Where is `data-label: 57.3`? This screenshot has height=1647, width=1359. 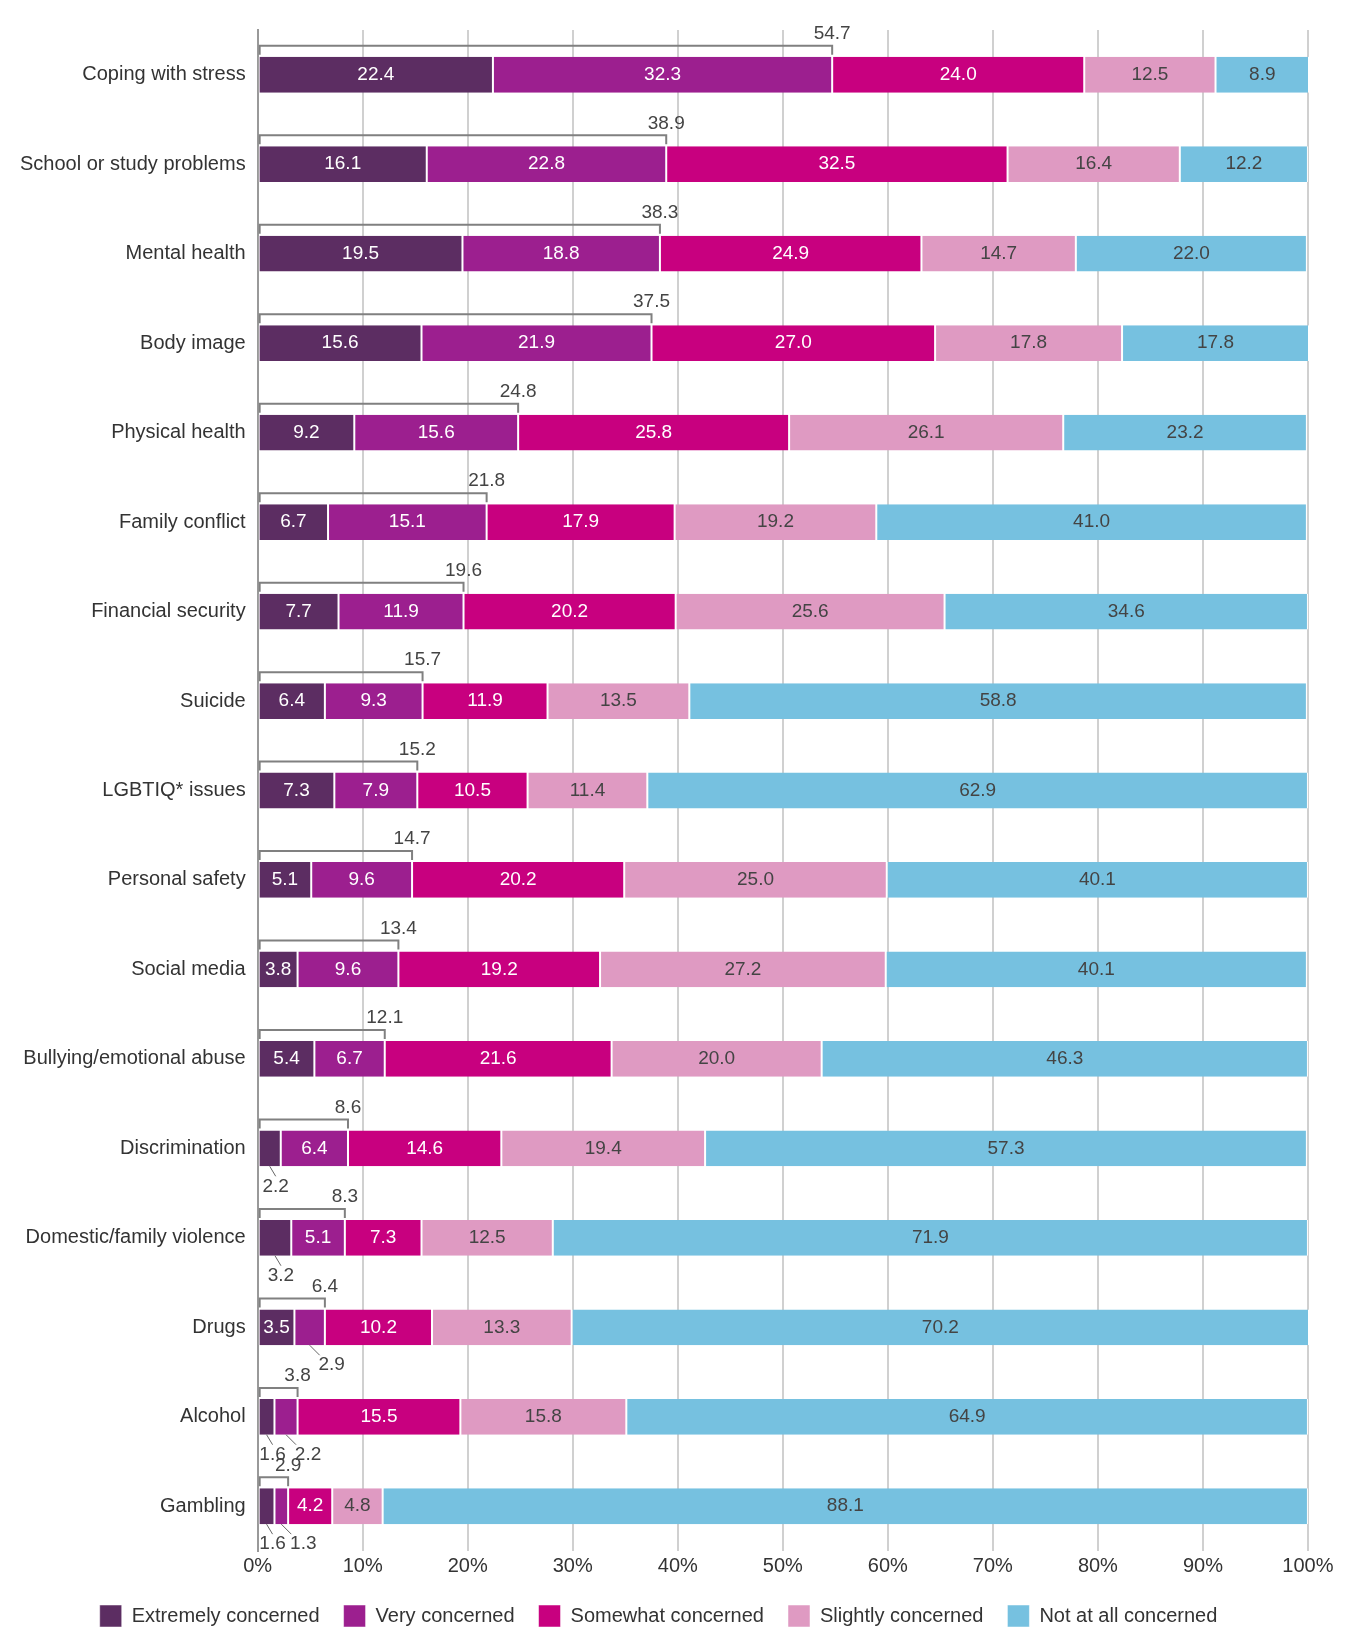 data-label: 57.3 is located at coordinates (1006, 1147).